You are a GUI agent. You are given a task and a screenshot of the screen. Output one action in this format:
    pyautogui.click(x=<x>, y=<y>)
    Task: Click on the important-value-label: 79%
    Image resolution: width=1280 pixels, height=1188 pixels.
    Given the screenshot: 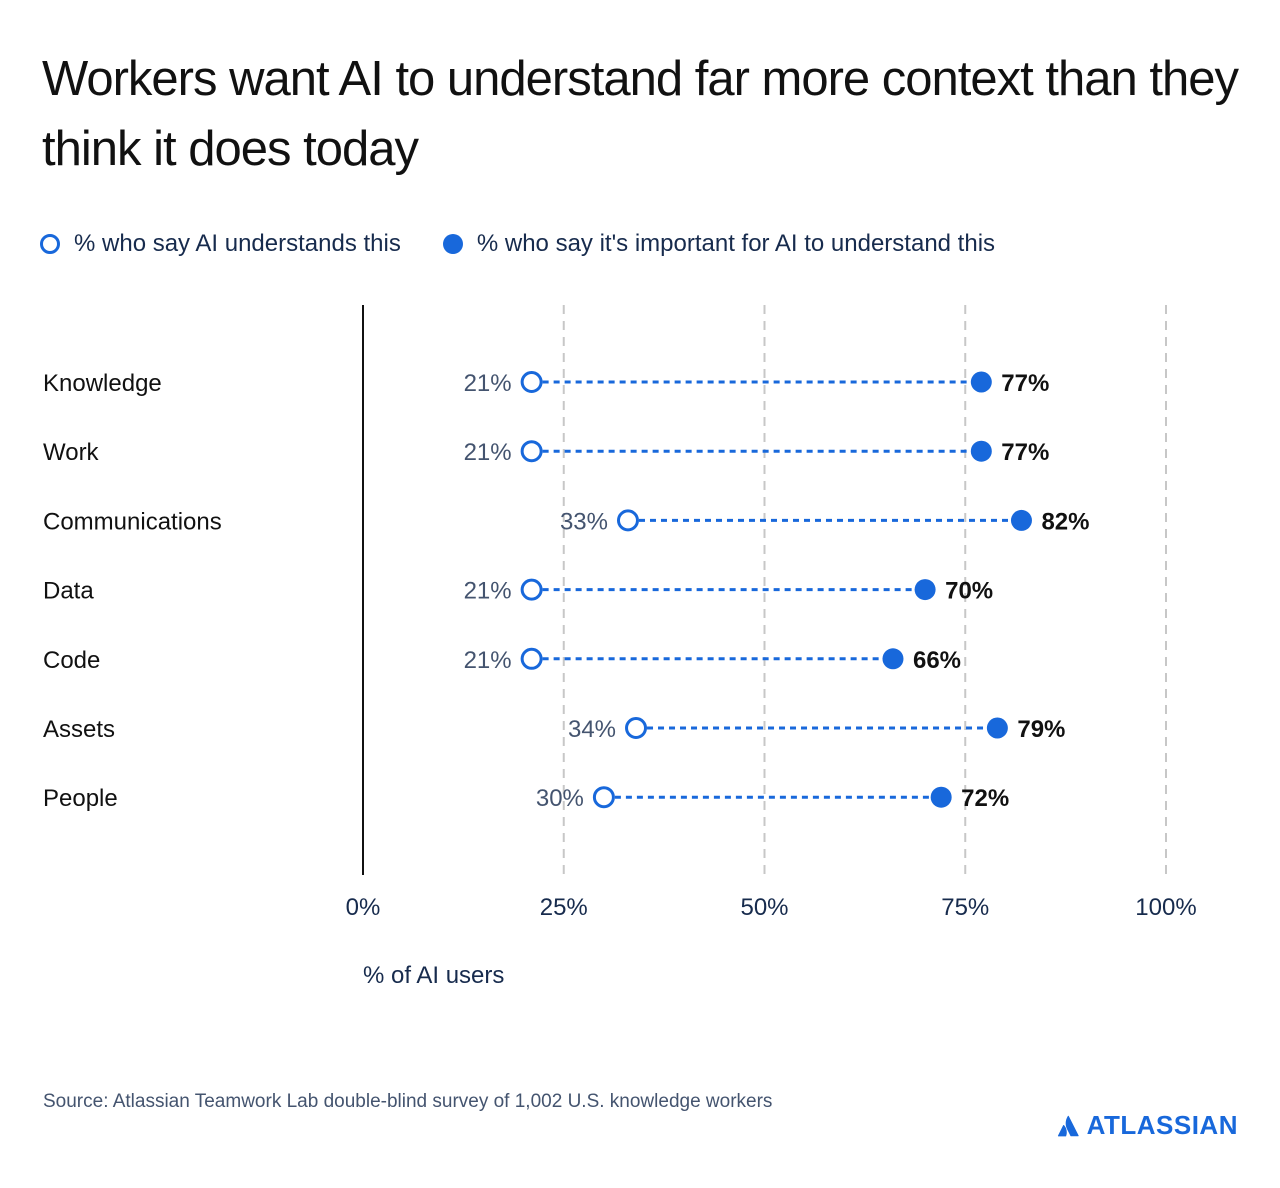 What is the action you would take?
    pyautogui.click(x=1041, y=729)
    